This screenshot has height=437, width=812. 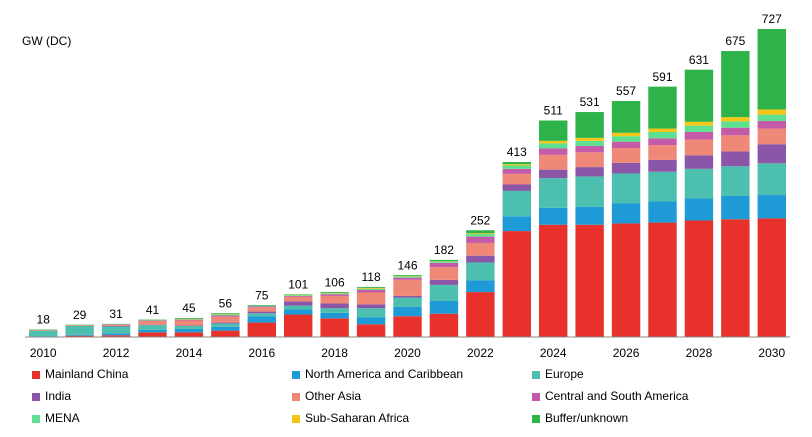 What do you see at coordinates (62, 418) in the screenshot?
I see `legend-label: MENA` at bounding box center [62, 418].